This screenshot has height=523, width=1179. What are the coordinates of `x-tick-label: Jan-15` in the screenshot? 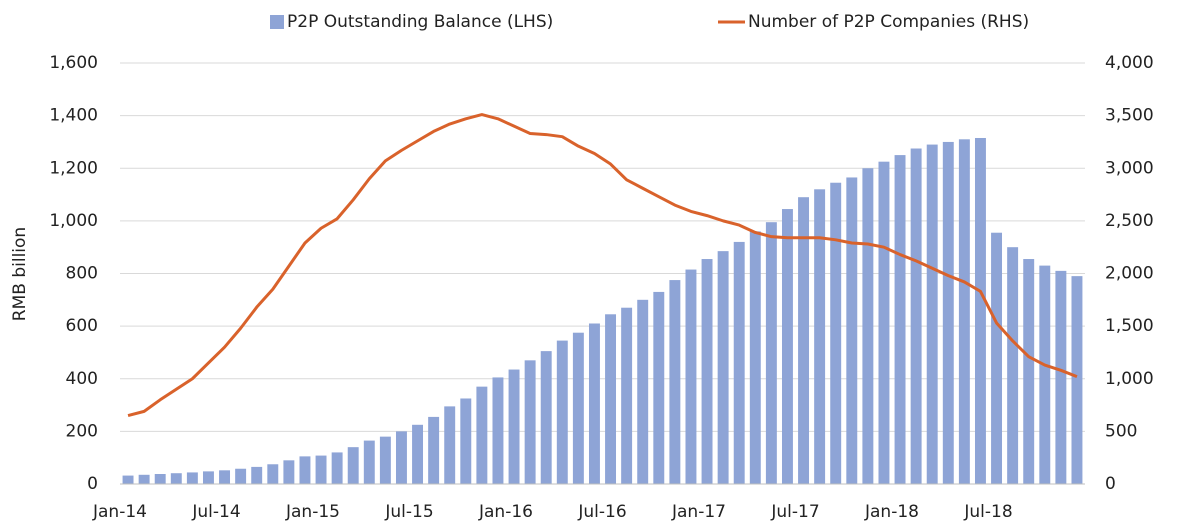 It's located at (312, 512).